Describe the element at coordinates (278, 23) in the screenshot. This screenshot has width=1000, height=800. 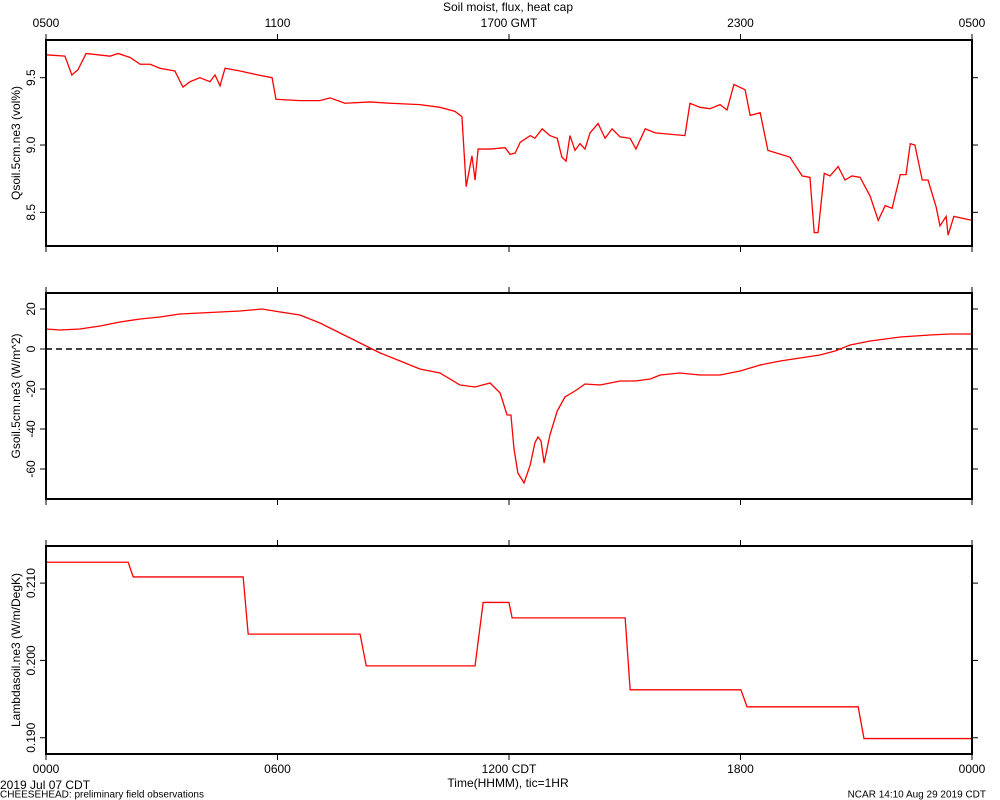
I see `x2-tick-label: 1100` at that location.